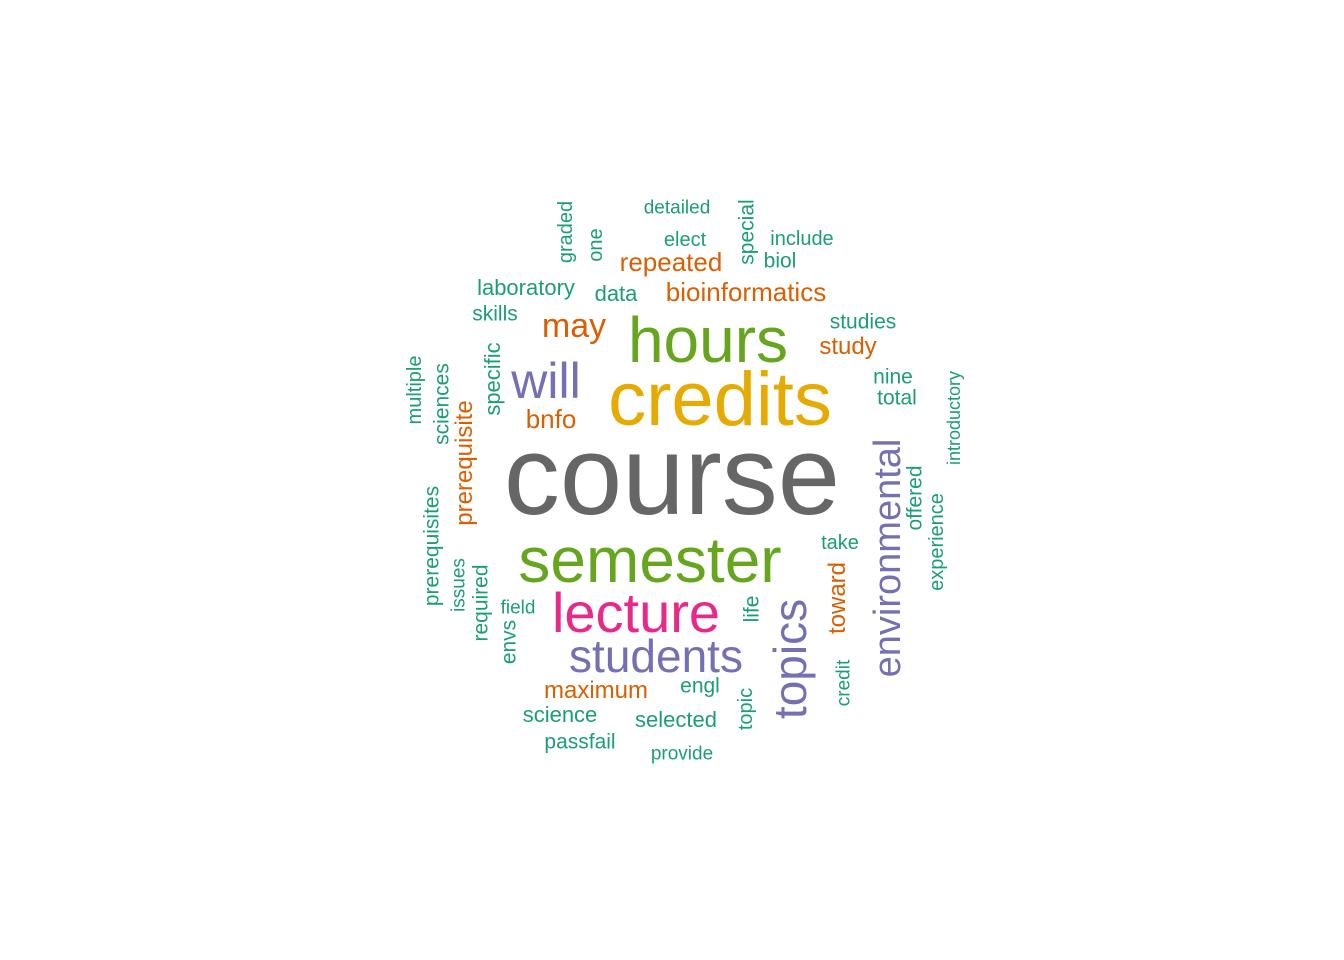  Describe the element at coordinates (915, 498) in the screenshot. I see `word-offered: offered` at that location.